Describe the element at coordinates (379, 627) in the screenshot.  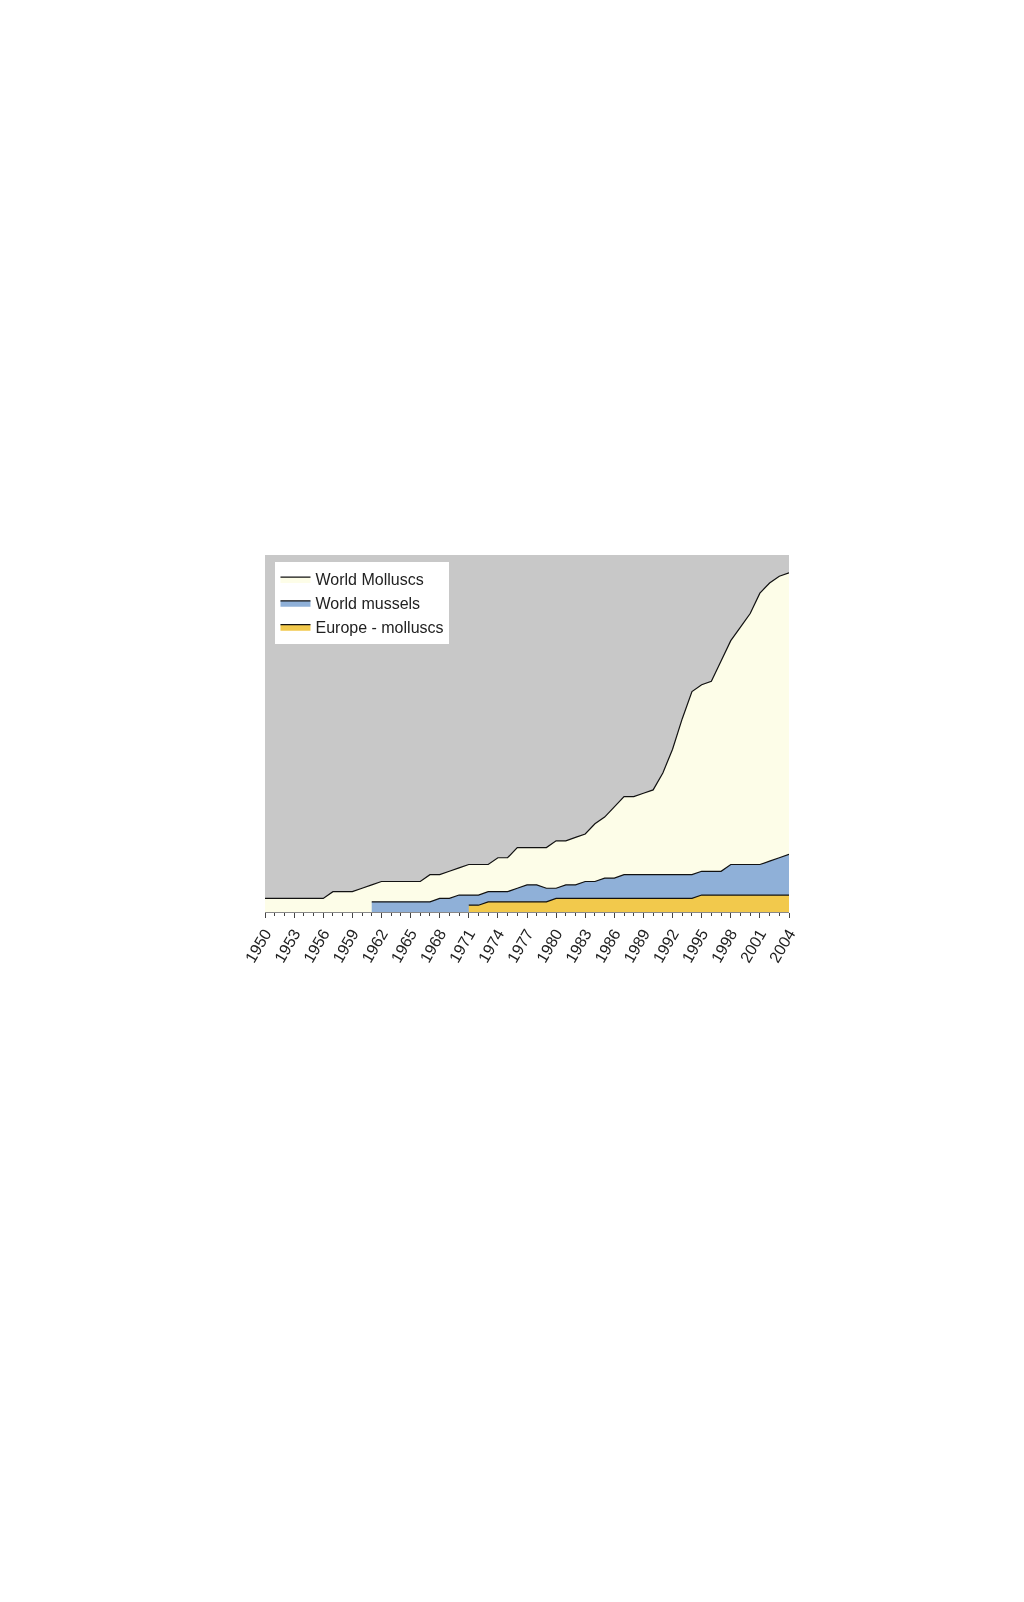
I see `legend-label: Europe - molluscs` at that location.